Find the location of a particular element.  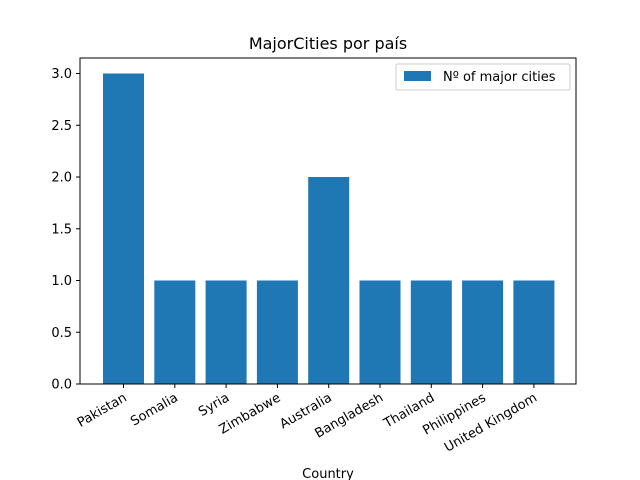

bar-philippines is located at coordinates (483, 332).